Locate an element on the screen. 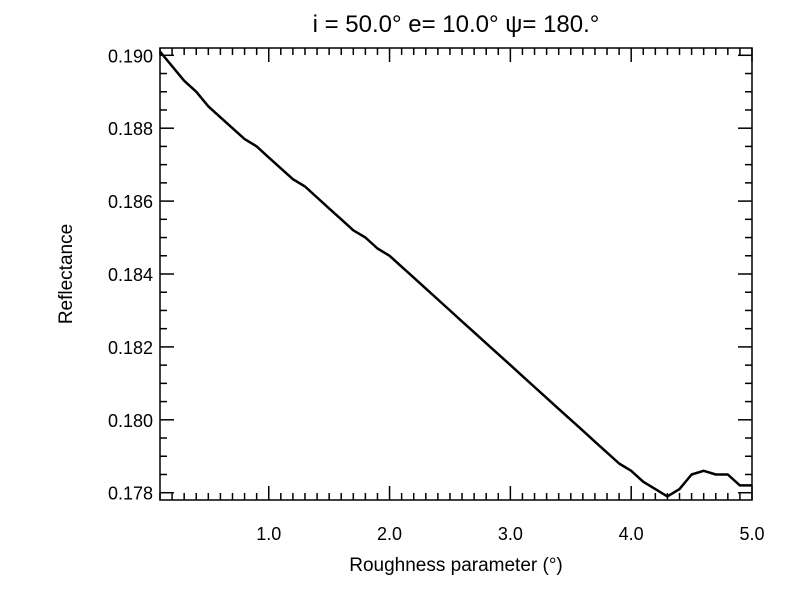 The image size is (800, 600). x-tick-label: 3.0 is located at coordinates (510, 534).